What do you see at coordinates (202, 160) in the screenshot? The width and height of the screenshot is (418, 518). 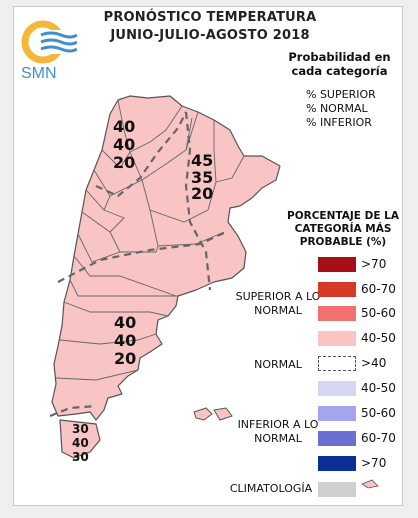 I see `litoral-superior: 45` at bounding box center [202, 160].